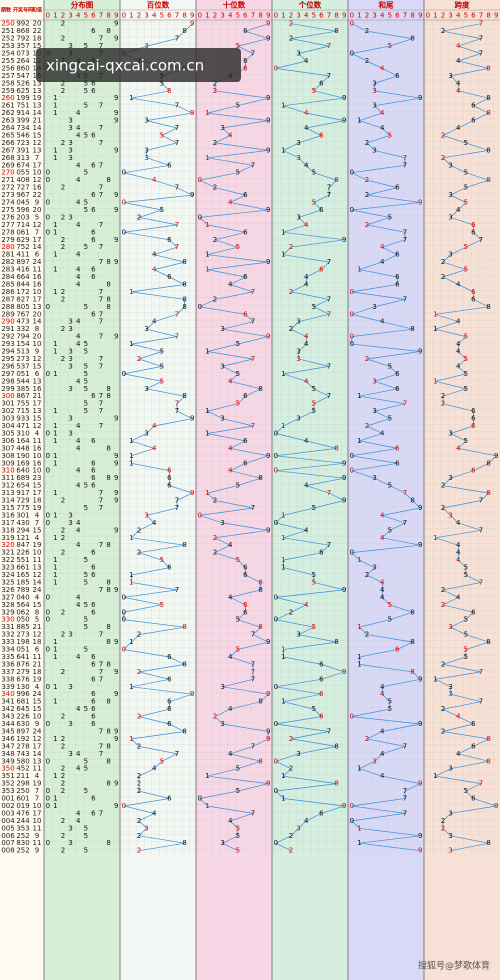  Describe the element at coordinates (37, 664) in the screenshot. I see `sum: 21` at that location.